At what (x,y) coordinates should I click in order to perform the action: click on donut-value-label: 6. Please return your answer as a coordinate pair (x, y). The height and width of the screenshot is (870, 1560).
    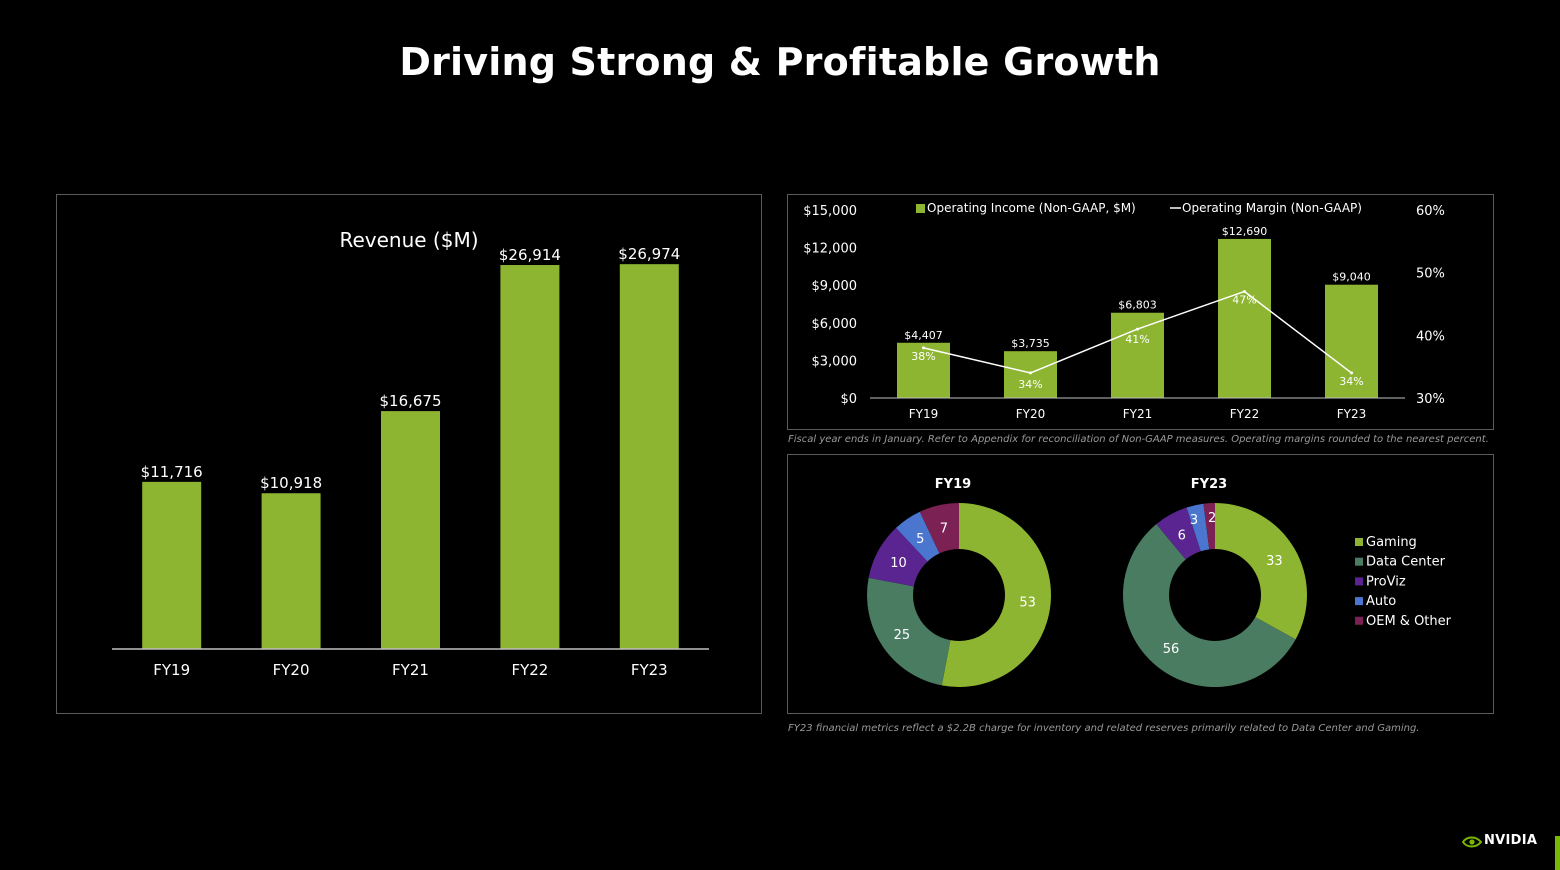
    Looking at the image, I should click on (1182, 536).